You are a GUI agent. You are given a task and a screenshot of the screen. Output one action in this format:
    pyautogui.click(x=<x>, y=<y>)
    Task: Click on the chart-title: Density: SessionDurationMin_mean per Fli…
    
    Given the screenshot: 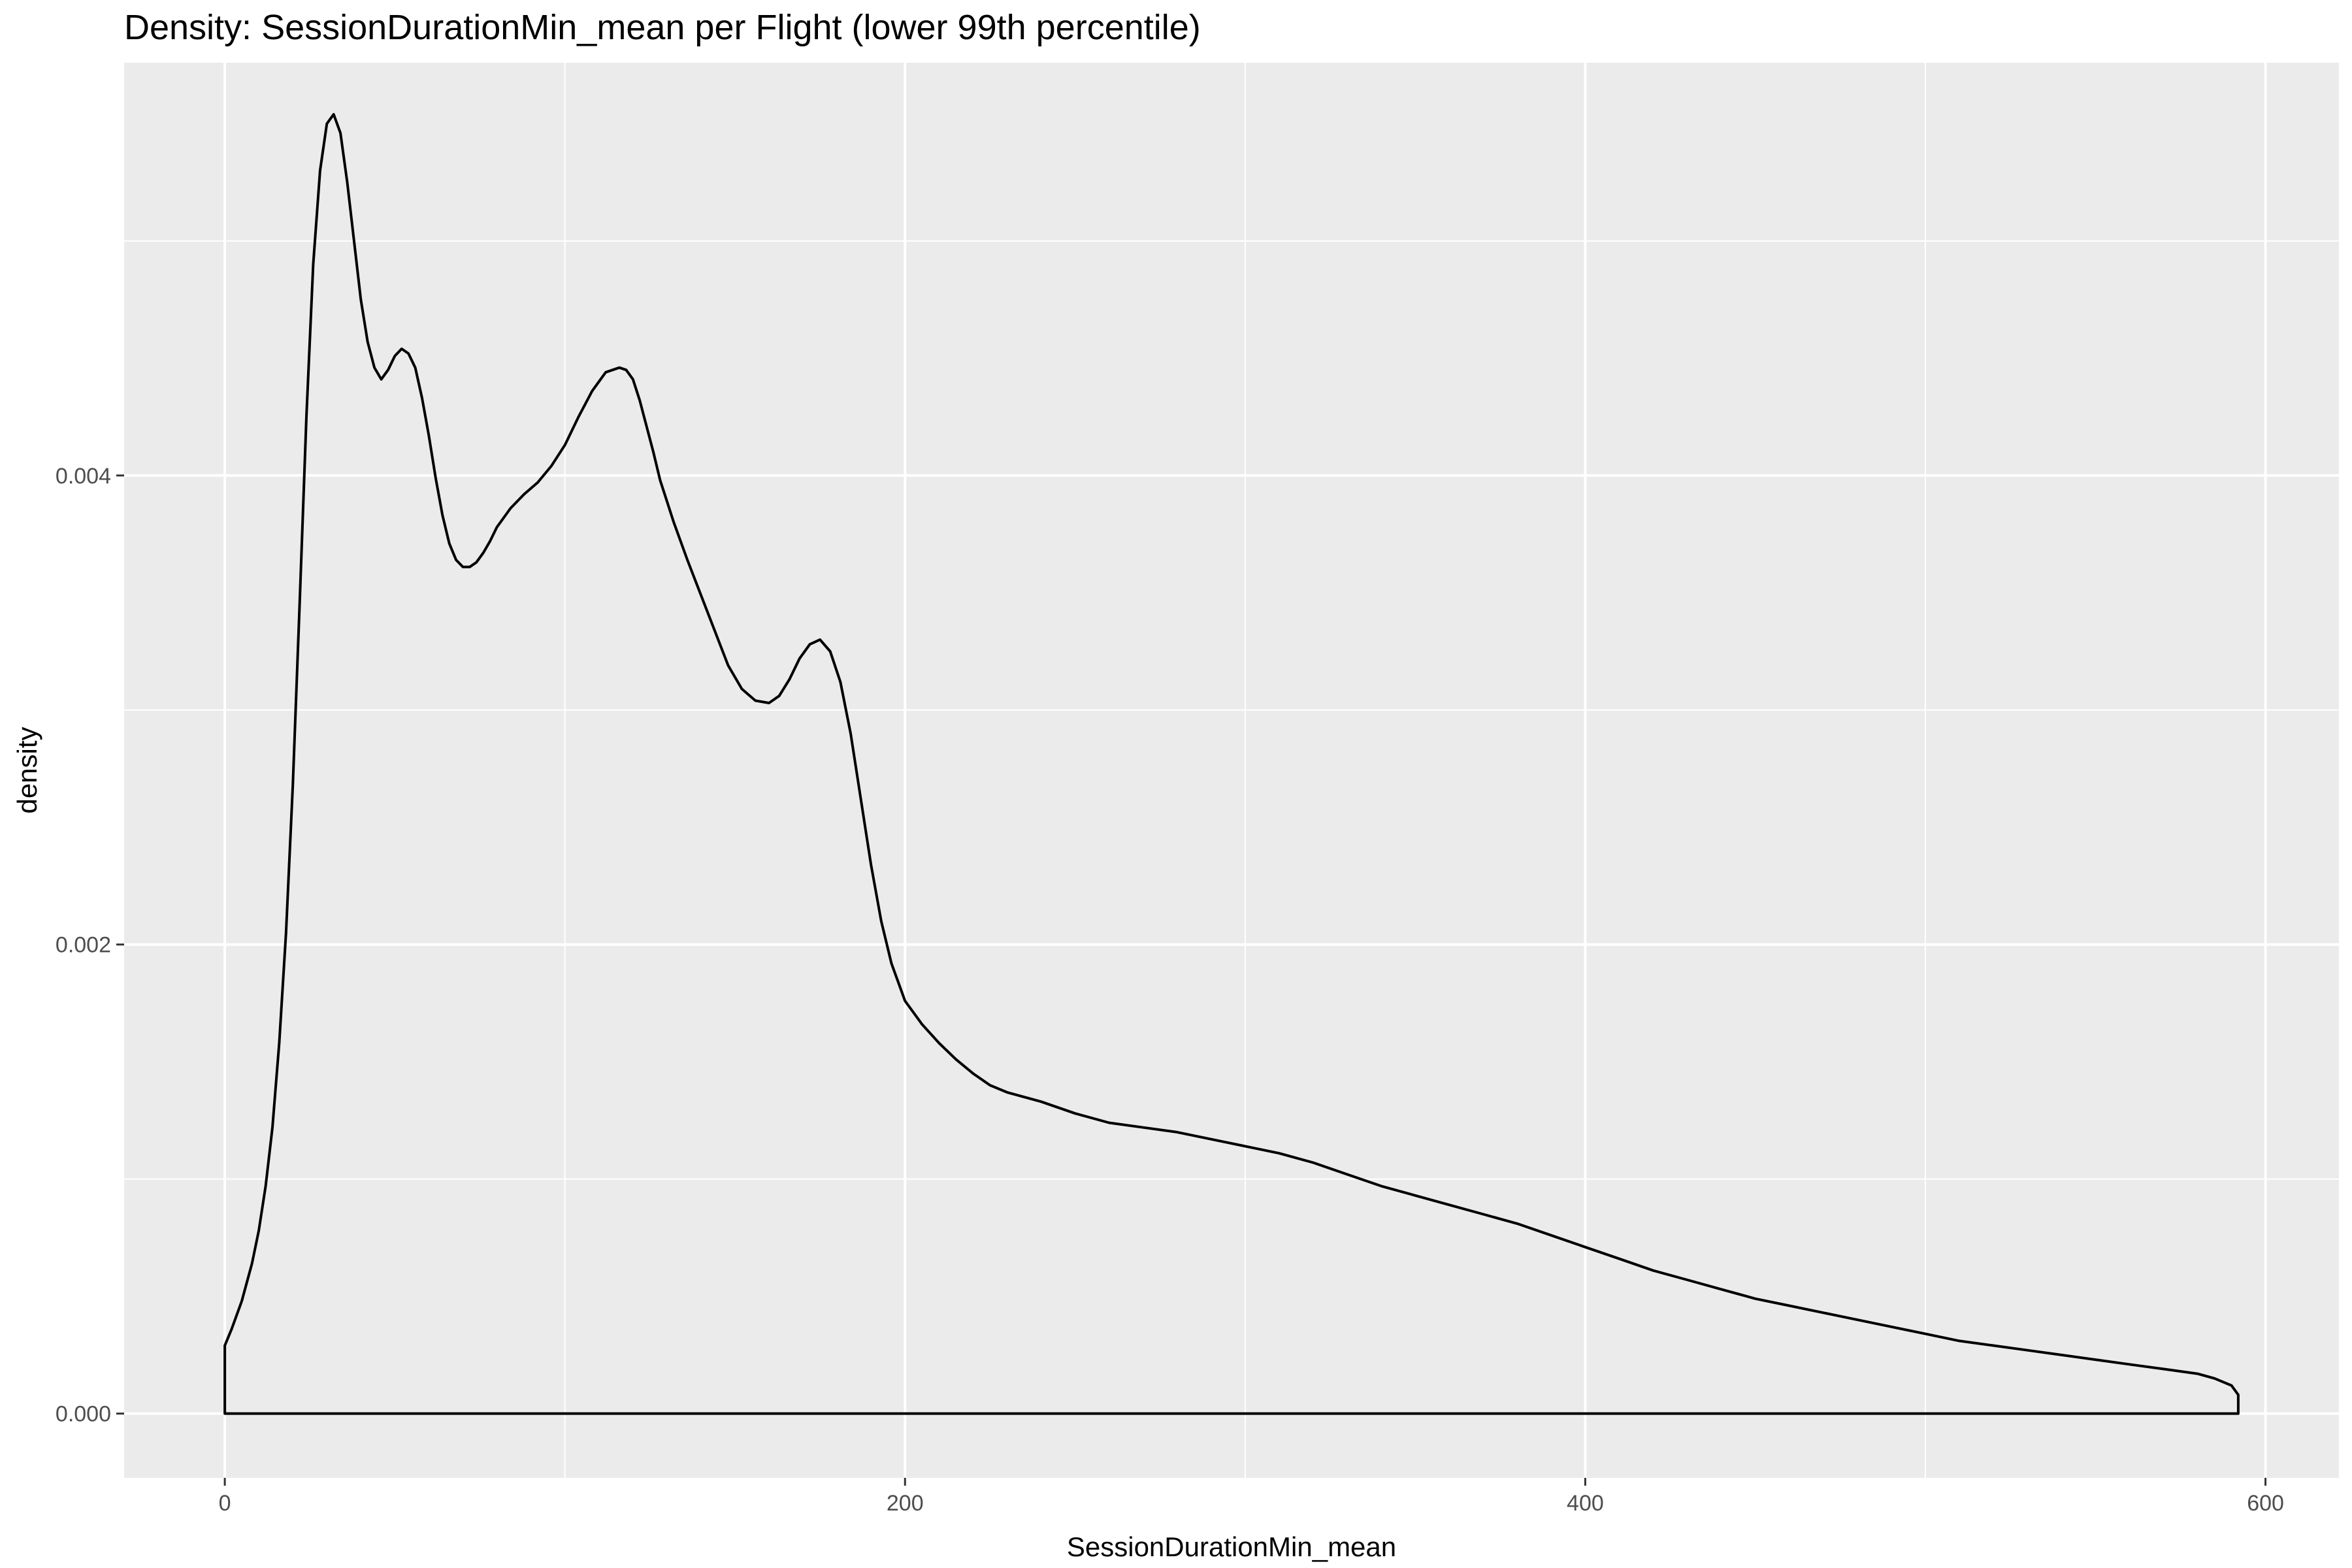 What is the action you would take?
    pyautogui.click(x=662, y=27)
    